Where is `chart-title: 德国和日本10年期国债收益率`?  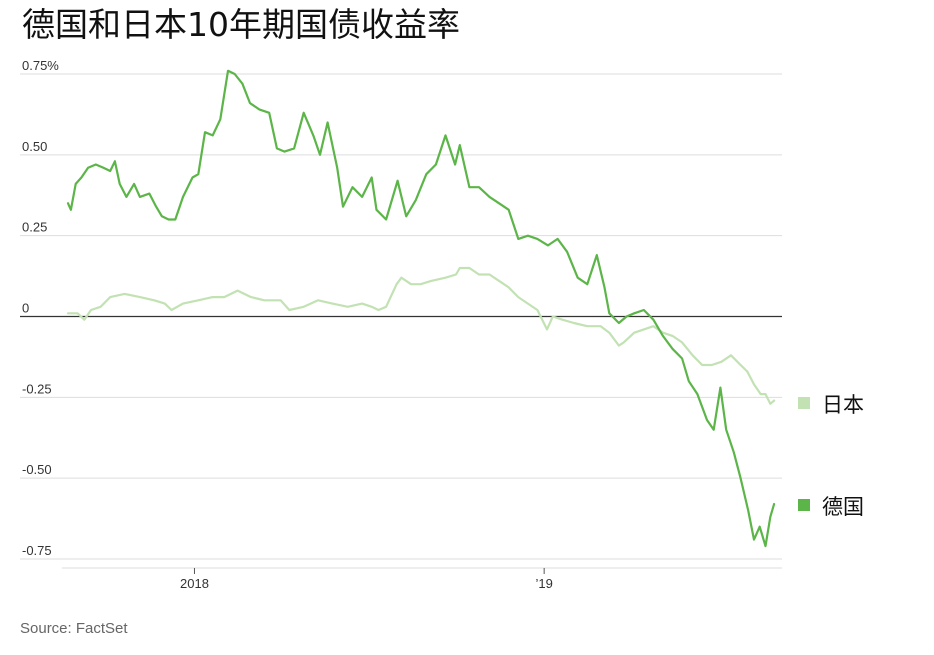 chart-title: 德国和日本10年期国债收益率 is located at coordinates (241, 24).